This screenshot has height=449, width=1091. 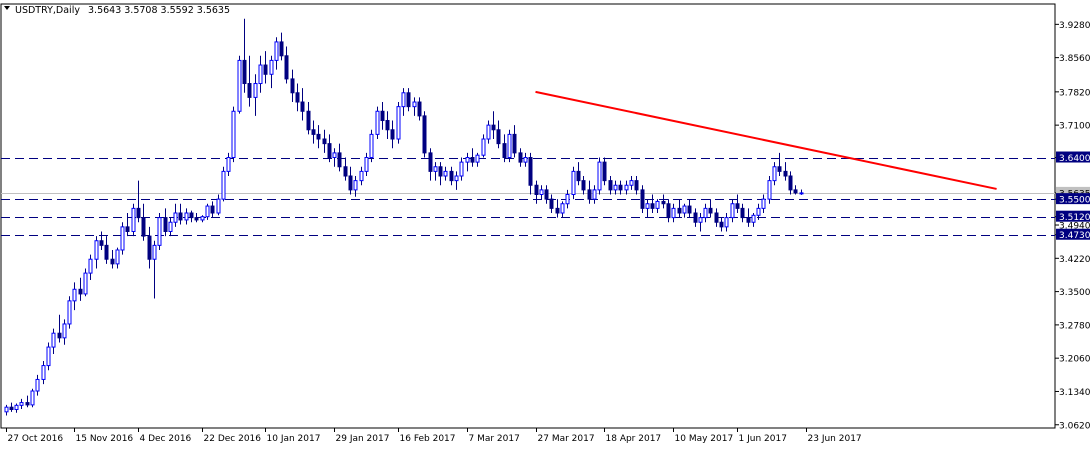 What do you see at coordinates (428, 439) in the screenshot?
I see `x-tick-label: 16 Feb 2017` at bounding box center [428, 439].